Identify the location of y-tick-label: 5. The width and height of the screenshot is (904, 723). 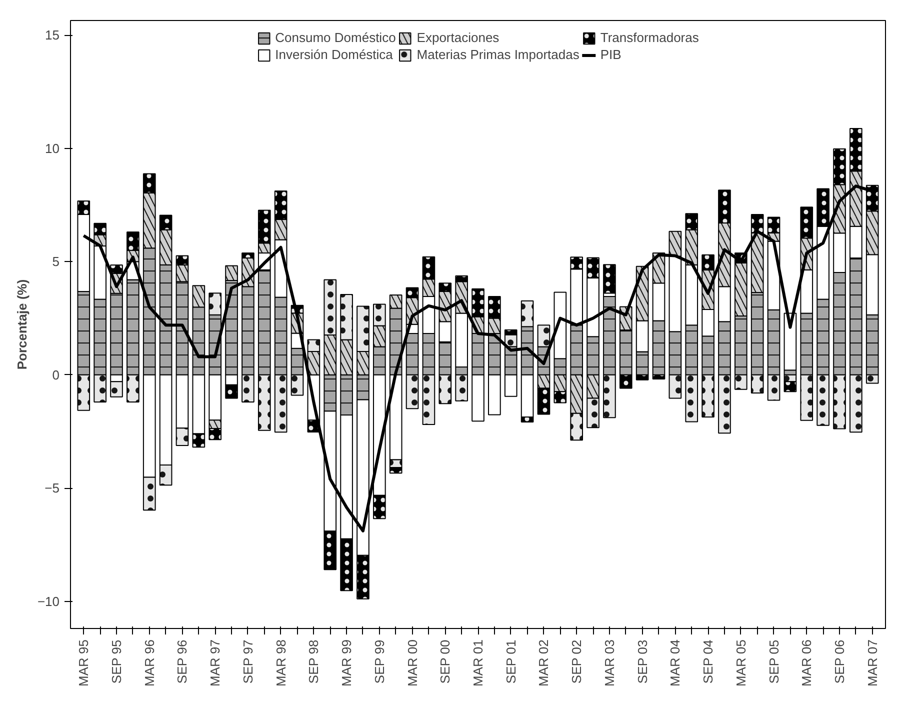
(56, 262).